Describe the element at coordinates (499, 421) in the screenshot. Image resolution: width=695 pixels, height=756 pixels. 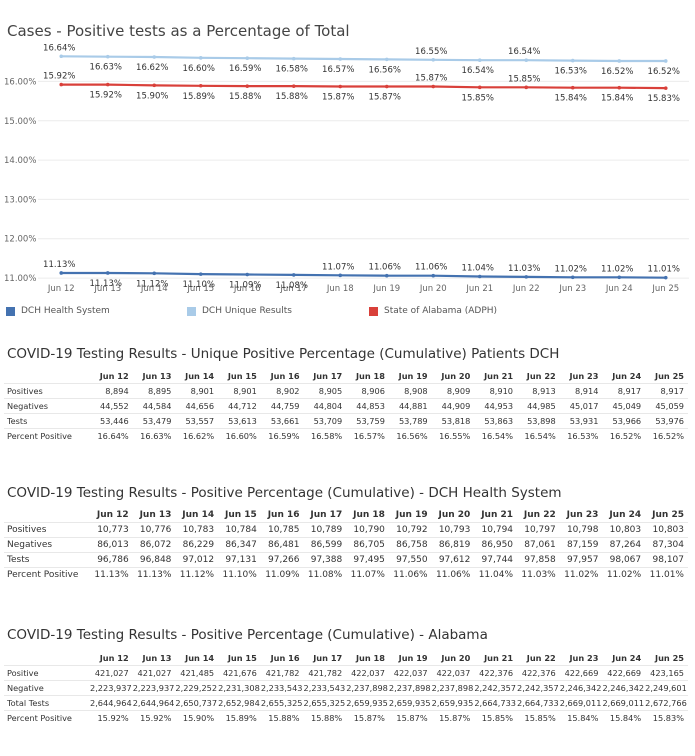
I see `table-cell: 53,863` at that location.